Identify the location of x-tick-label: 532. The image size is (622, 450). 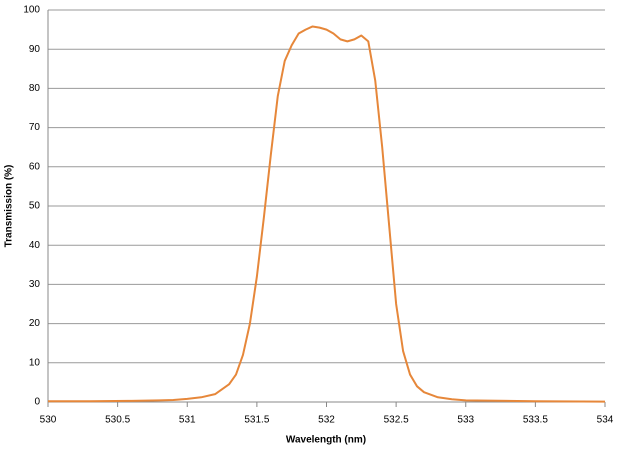
(326, 420).